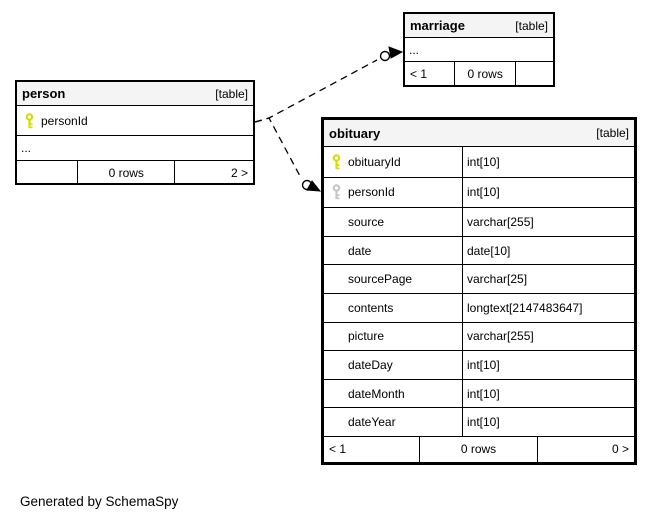 The width and height of the screenshot is (653, 523). I want to click on column-row-picture: picture varchar[255], so click(479, 337).